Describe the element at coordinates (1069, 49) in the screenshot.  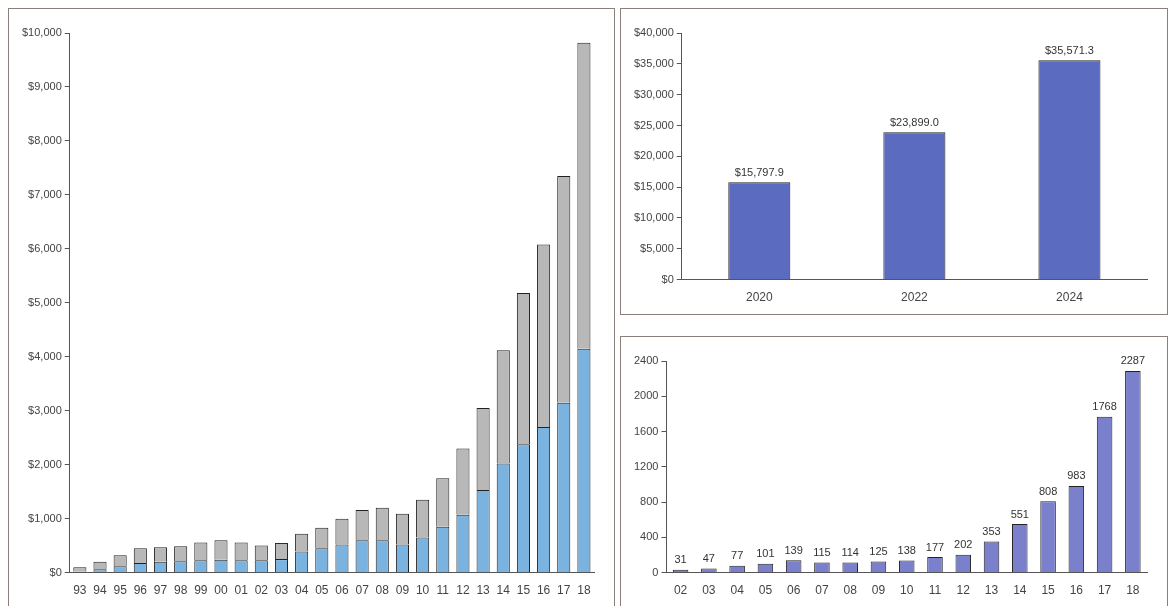
I see `data-label: $35,571.3` at that location.